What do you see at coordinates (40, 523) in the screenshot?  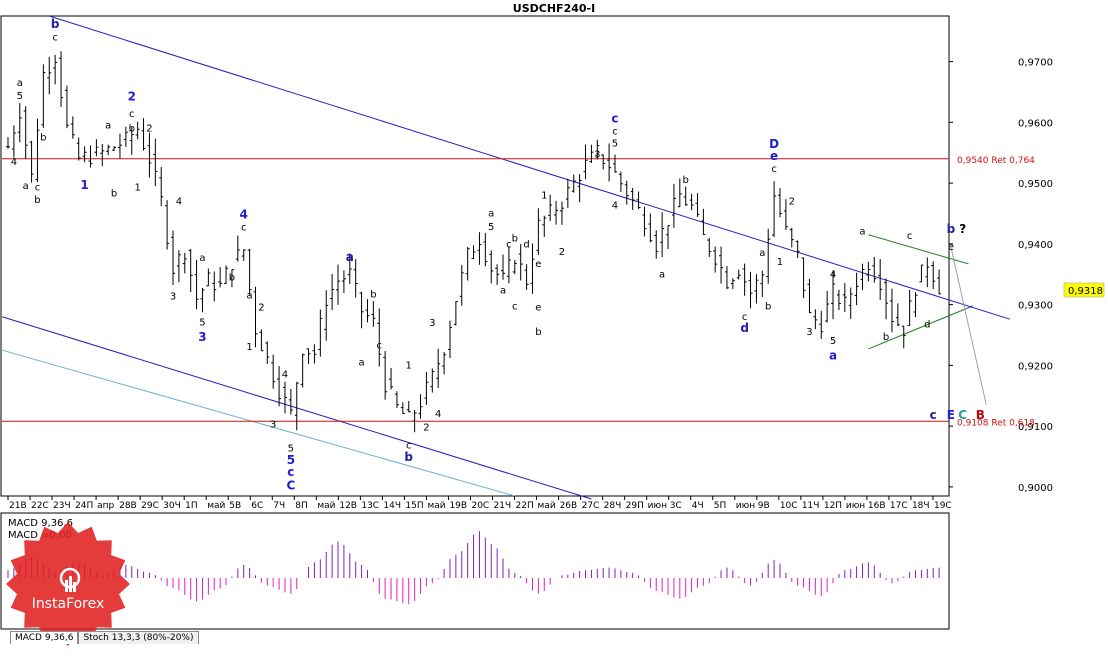 I see `macd-label: MACD 9,36,6` at bounding box center [40, 523].